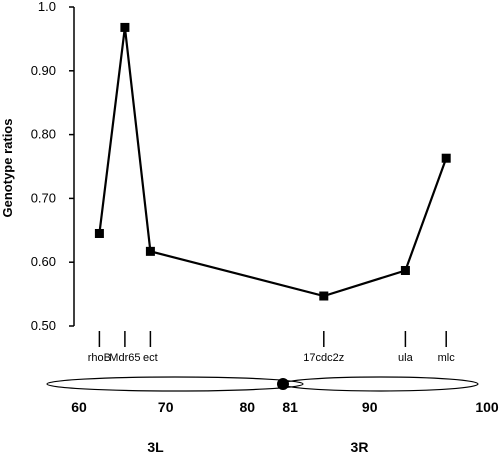 The height and width of the screenshot is (457, 500). Describe the element at coordinates (248, 407) in the screenshot. I see `map-position-label: 80` at that location.